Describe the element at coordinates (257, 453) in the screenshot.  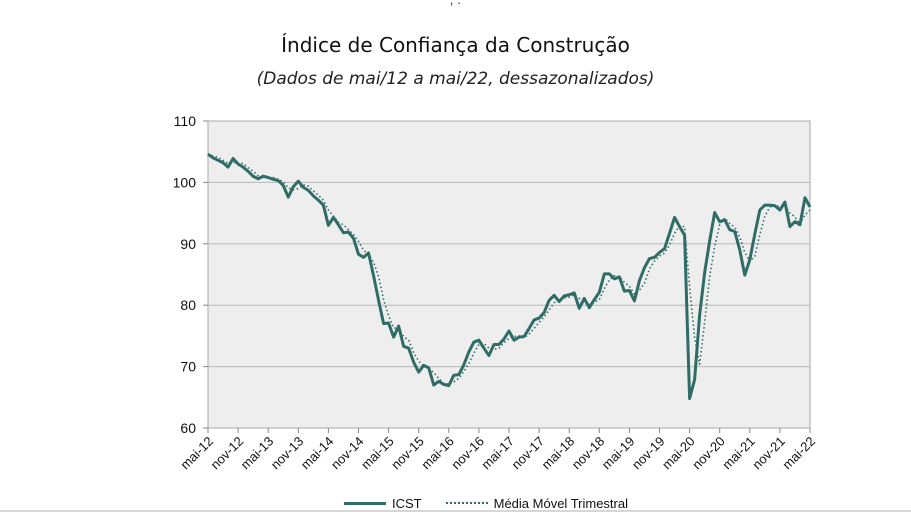
I see `x-tick-label: mai-13` at that location.